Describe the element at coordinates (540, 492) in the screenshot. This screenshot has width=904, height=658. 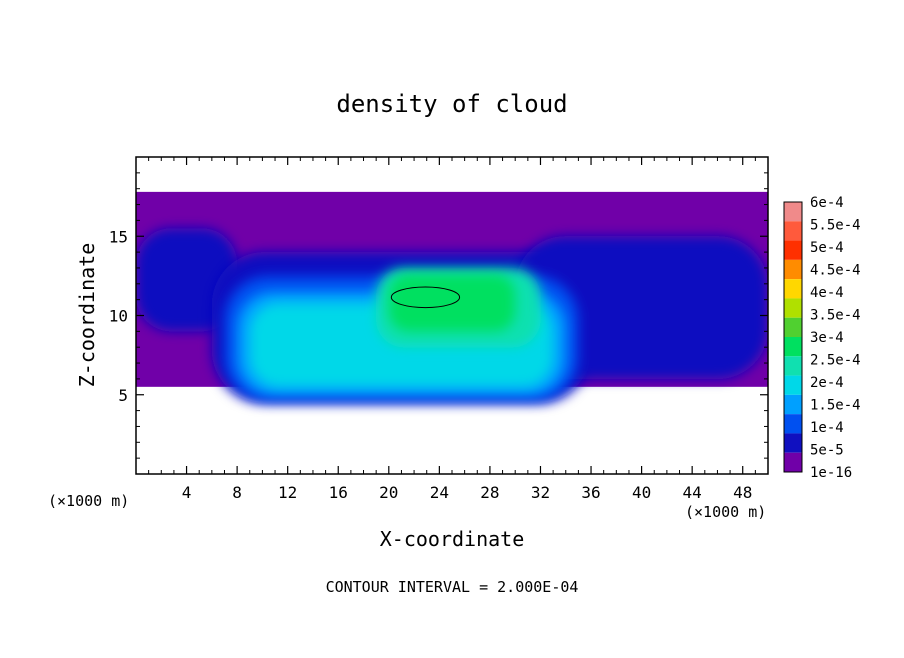
I see `x-tick-label: 32` at that location.